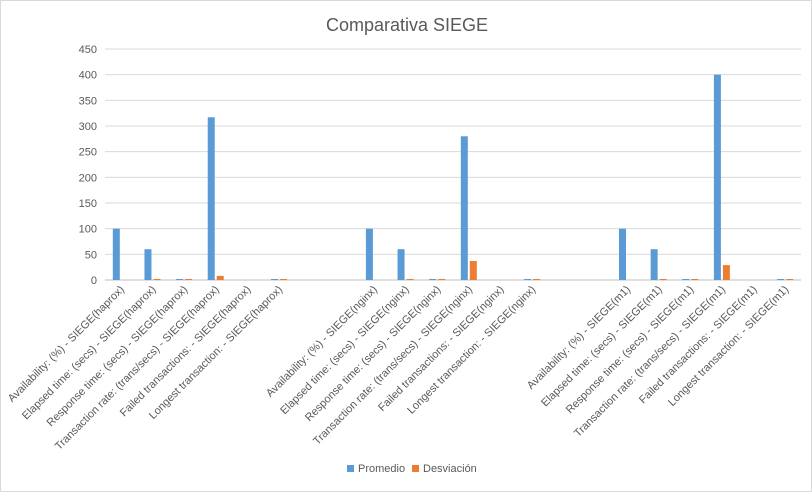 The height and width of the screenshot is (493, 812). Describe the element at coordinates (91, 255) in the screenshot. I see `y-tick-label: 50` at that location.